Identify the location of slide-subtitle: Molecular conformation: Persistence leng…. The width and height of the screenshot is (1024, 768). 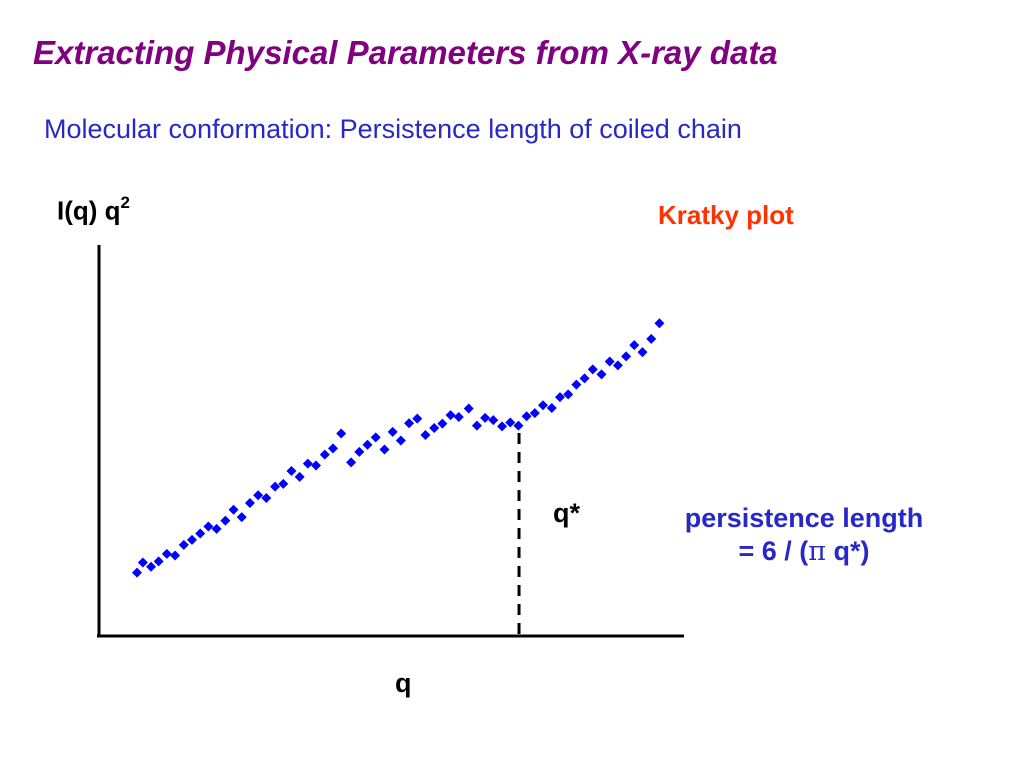
(393, 129).